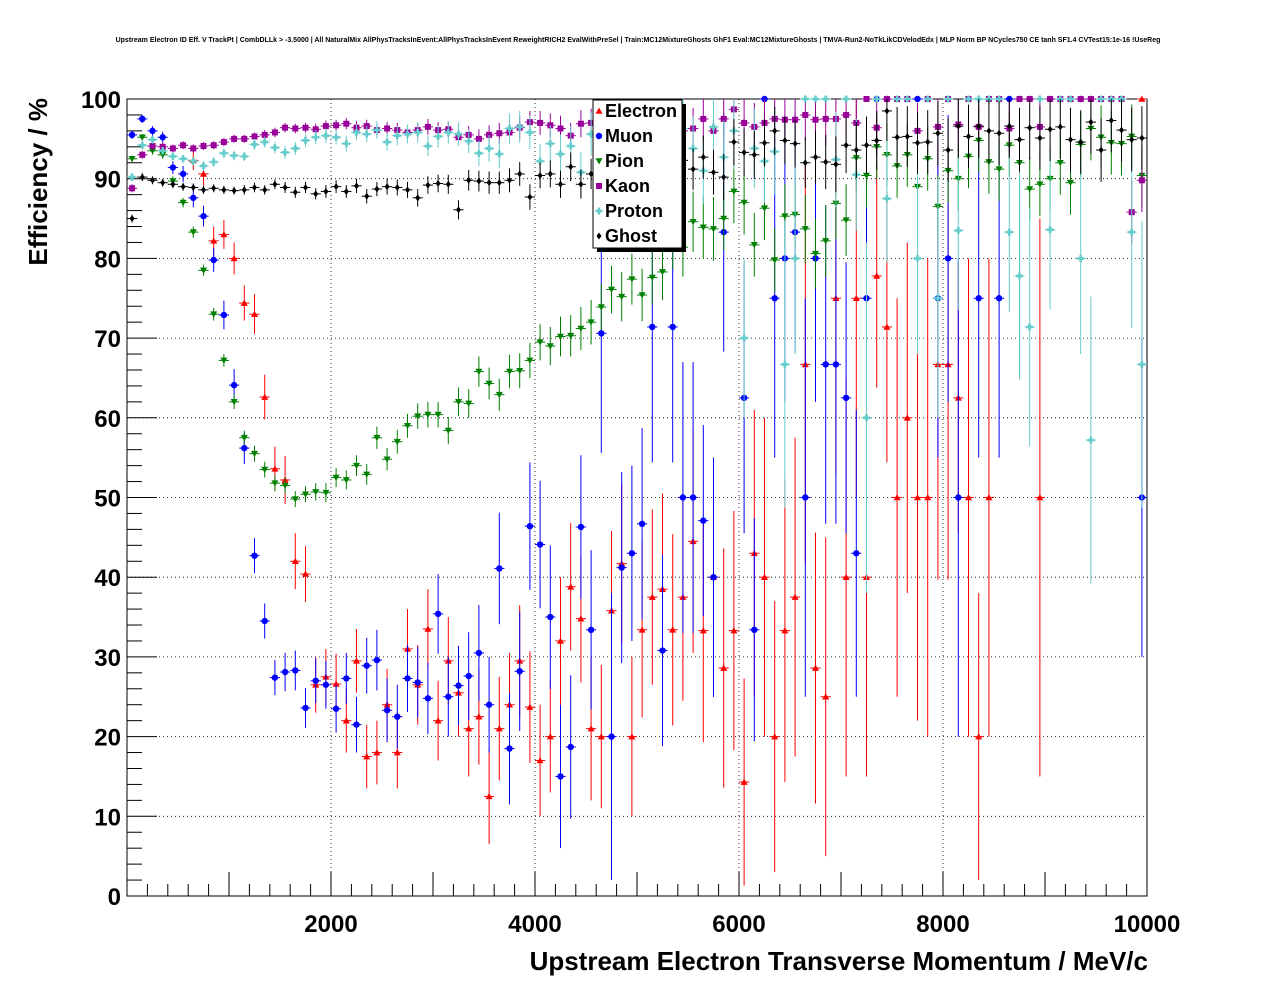 The image size is (1276, 996). I want to click on y-tick-label: 80, so click(107, 259).